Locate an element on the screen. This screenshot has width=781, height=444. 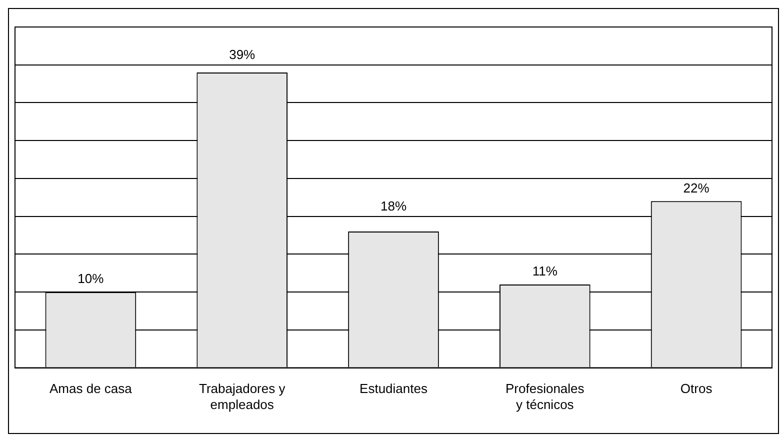
x-tick-label: Amas de casa is located at coordinates (91, 388).